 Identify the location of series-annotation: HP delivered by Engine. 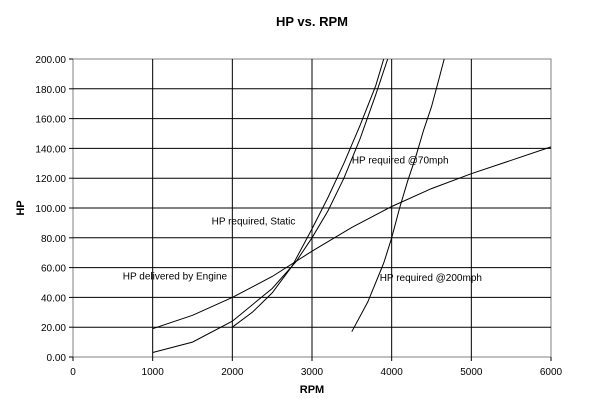
(175, 277).